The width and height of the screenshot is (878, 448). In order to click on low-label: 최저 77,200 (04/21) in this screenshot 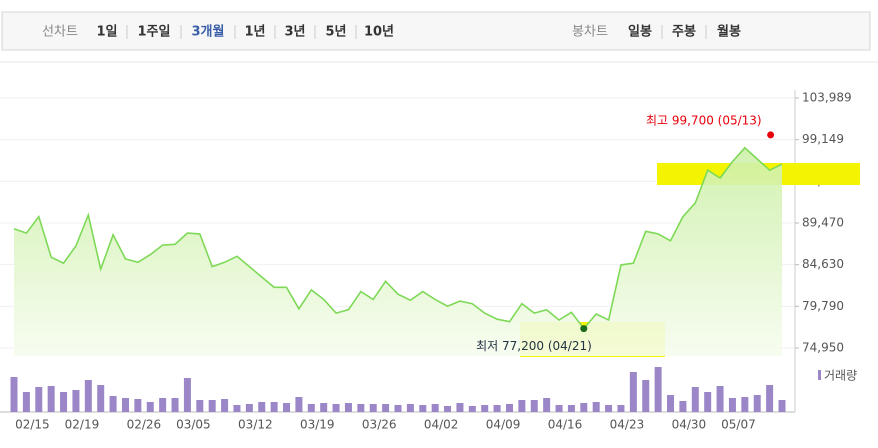, I will do `click(534, 346)`.